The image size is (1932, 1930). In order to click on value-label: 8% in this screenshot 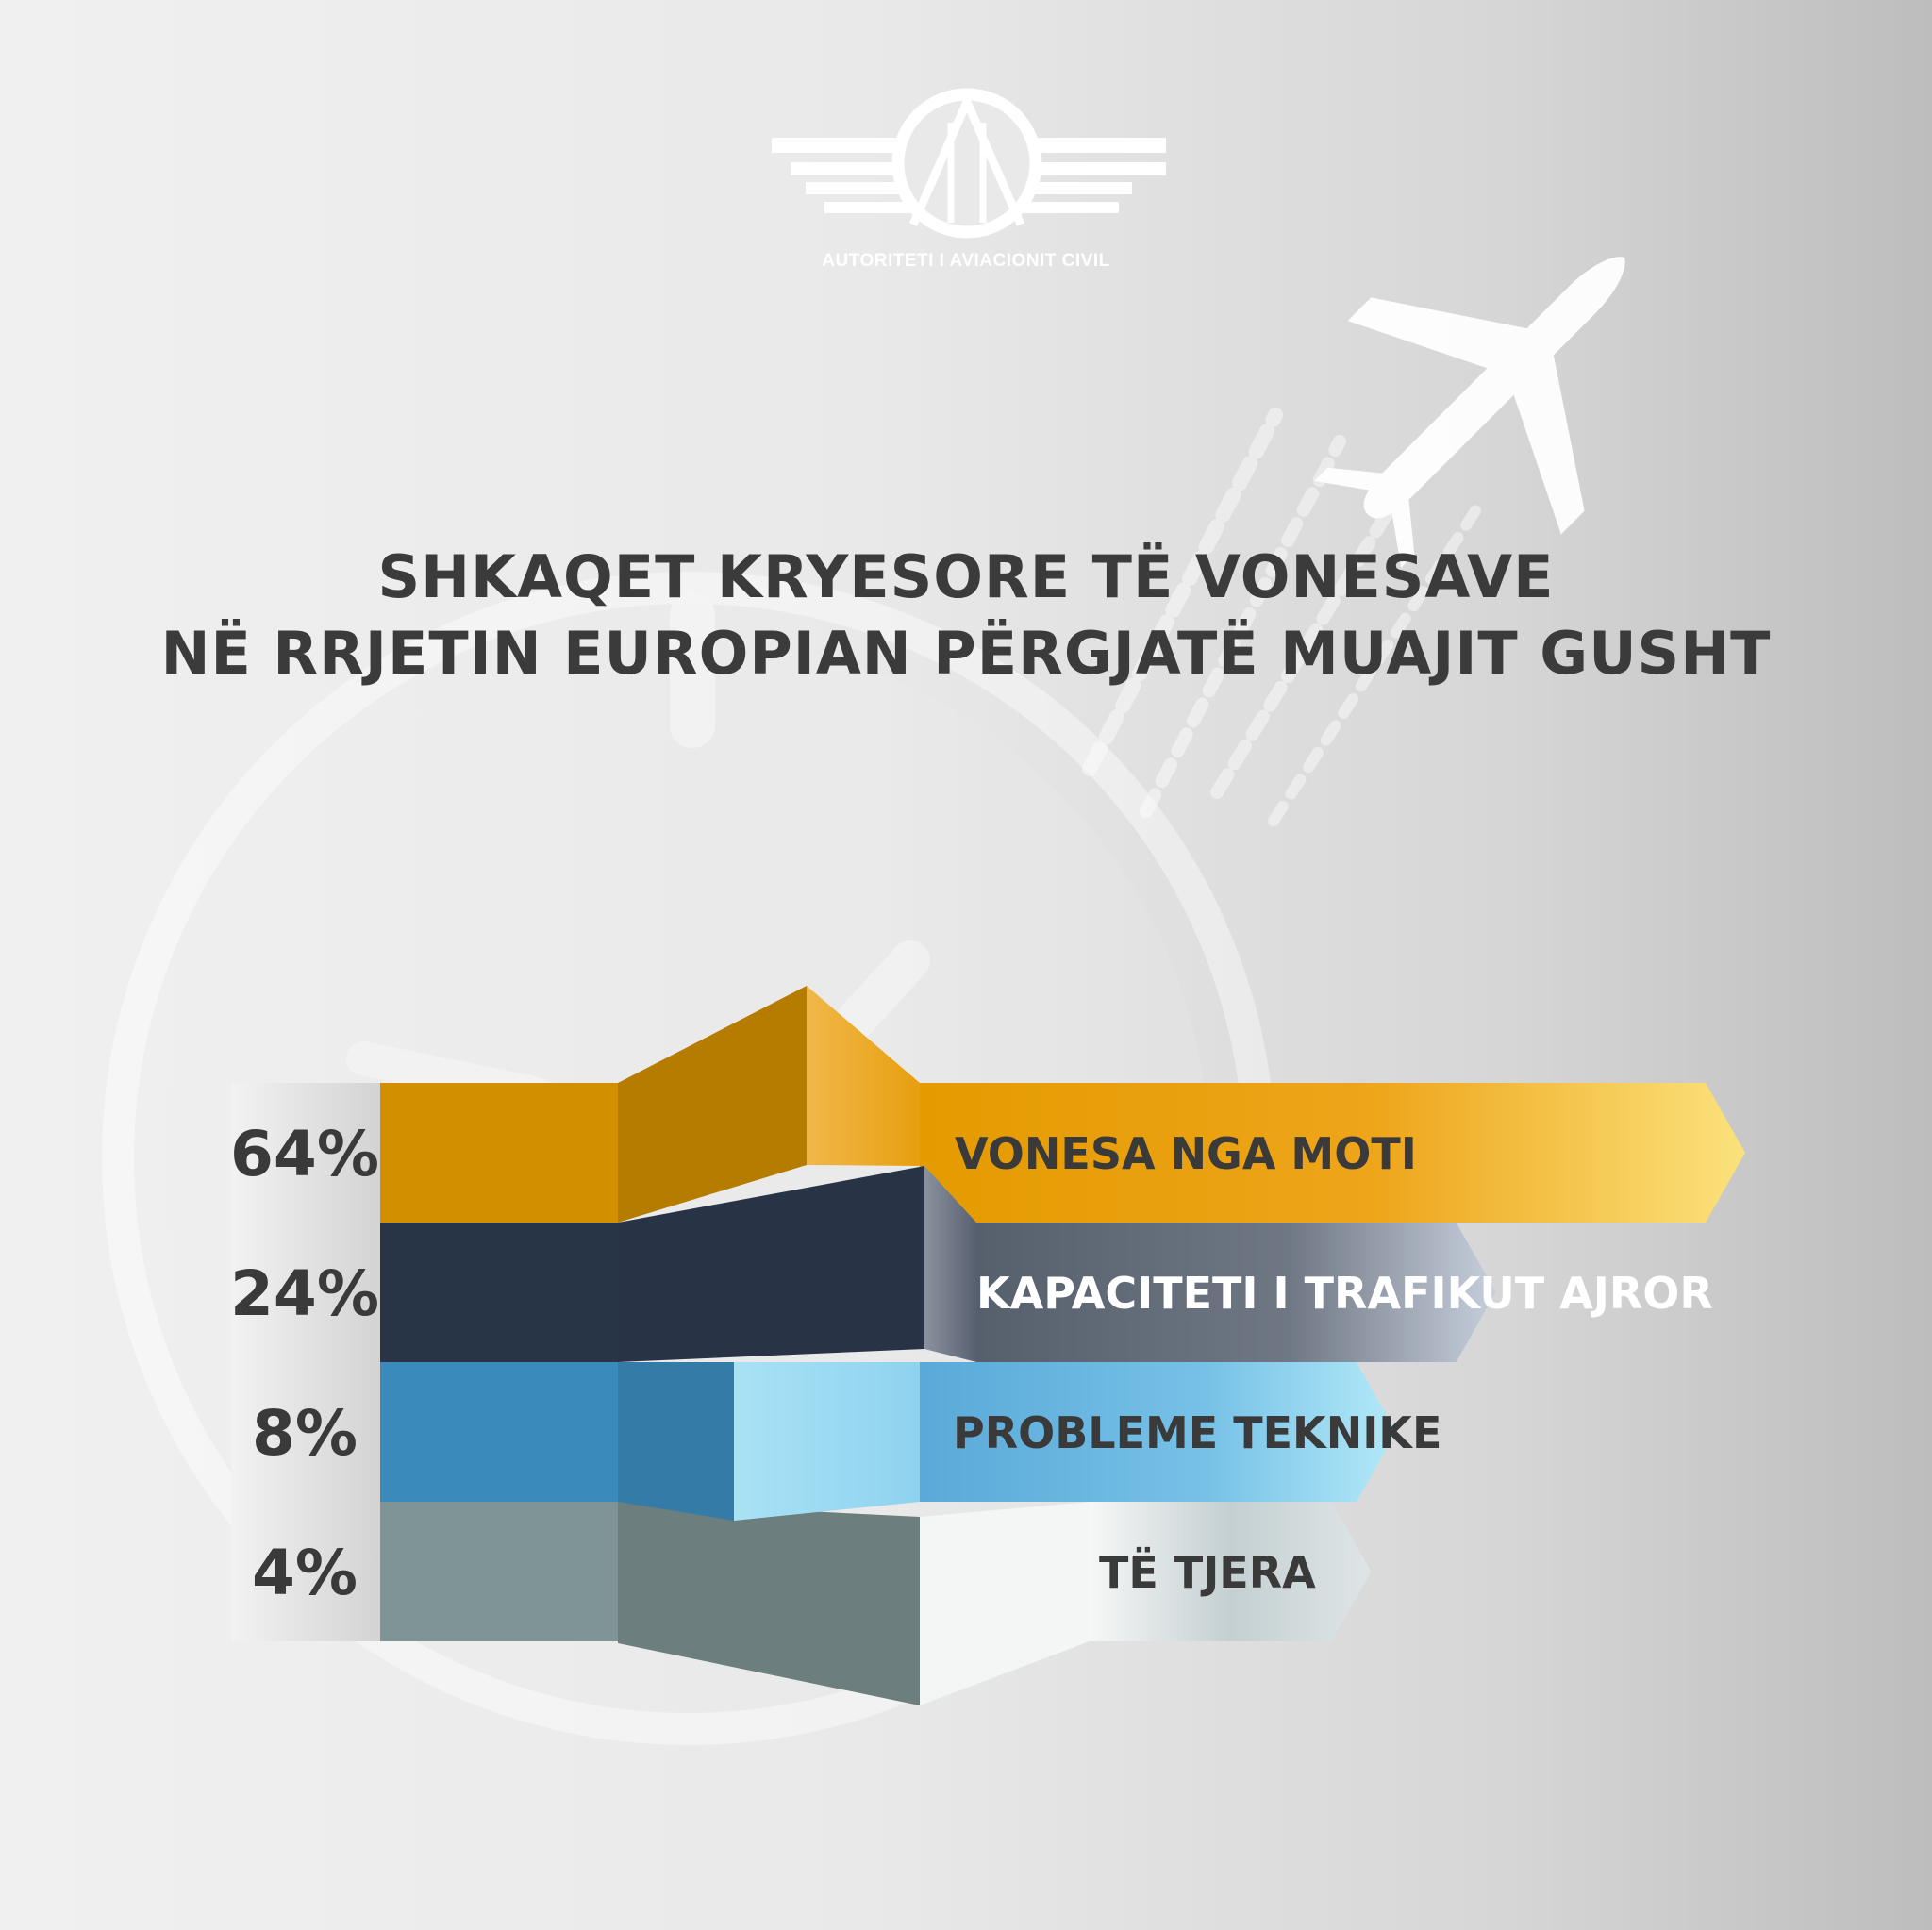, I will do `click(305, 1433)`.